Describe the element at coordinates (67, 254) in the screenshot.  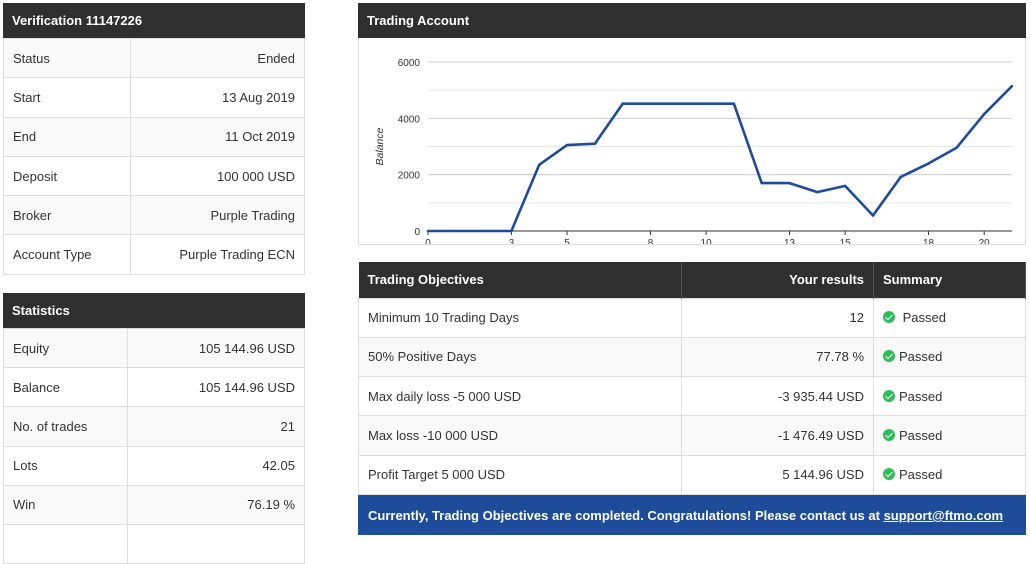
I see `row-label: Account Type` at that location.